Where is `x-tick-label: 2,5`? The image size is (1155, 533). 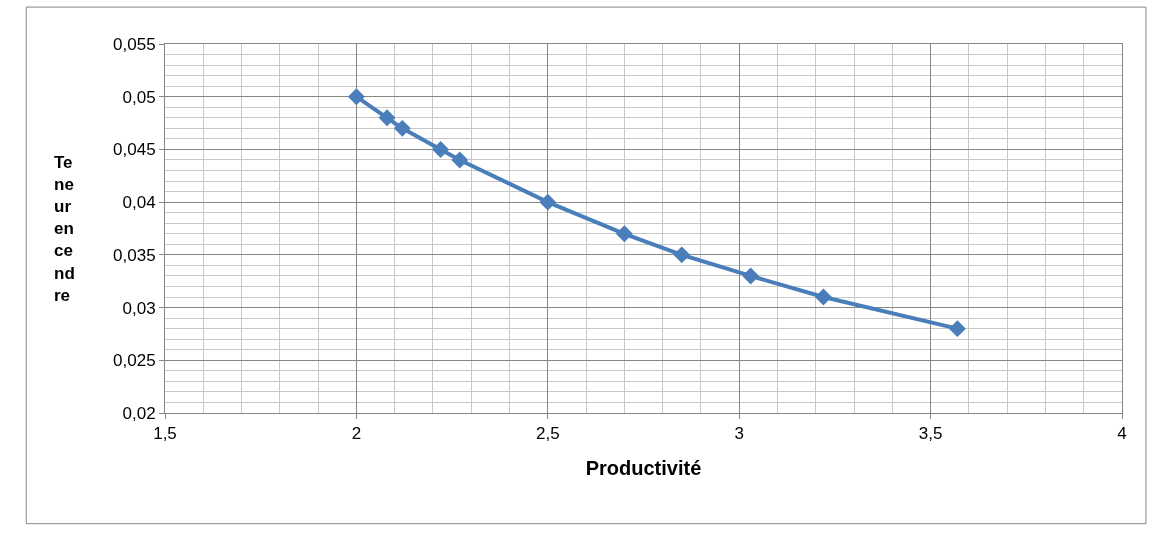
x-tick-label: 2,5 is located at coordinates (547, 434).